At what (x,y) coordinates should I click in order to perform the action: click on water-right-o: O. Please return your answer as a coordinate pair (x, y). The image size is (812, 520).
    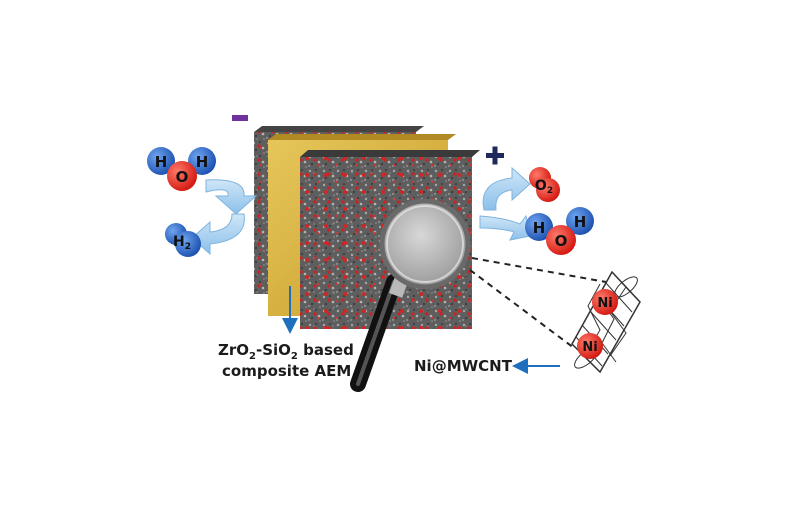
    Looking at the image, I should click on (561, 241).